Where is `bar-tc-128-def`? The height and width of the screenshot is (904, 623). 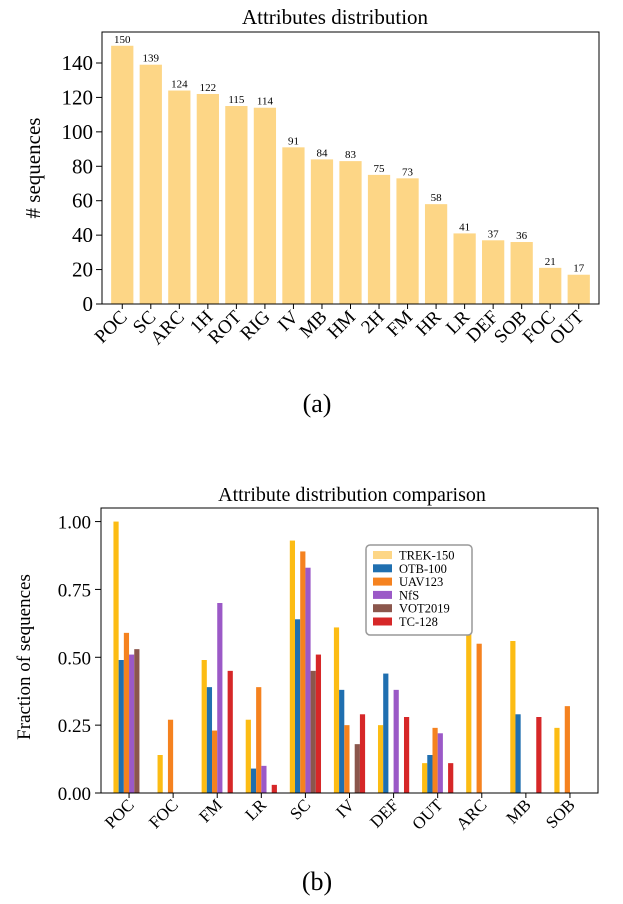
bar-tc-128-def is located at coordinates (406, 755).